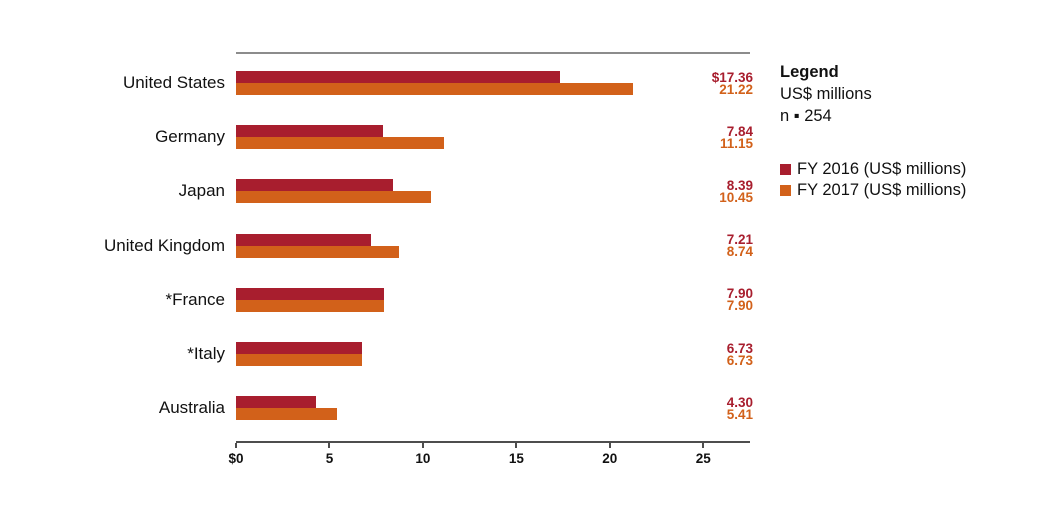 The image size is (1048, 513). I want to click on category-label: Australia, so click(191, 408).